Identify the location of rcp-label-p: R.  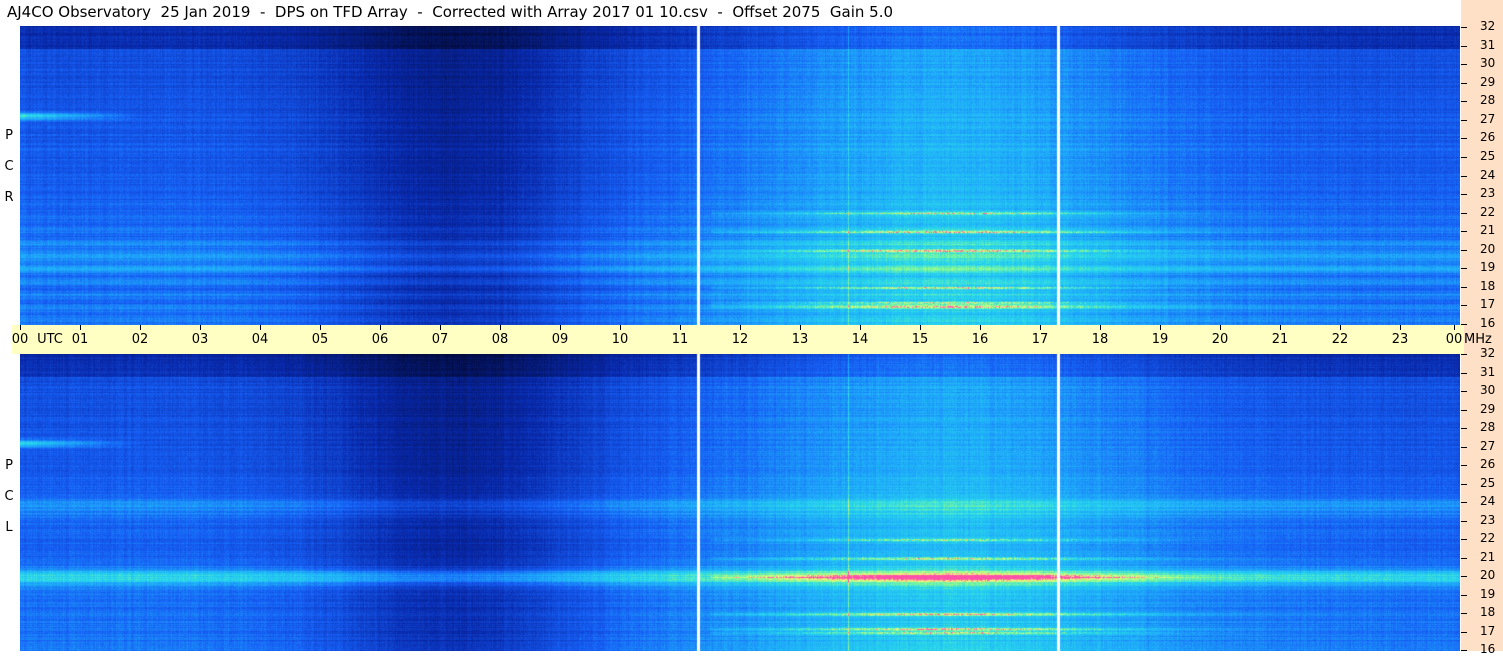
(9, 197).